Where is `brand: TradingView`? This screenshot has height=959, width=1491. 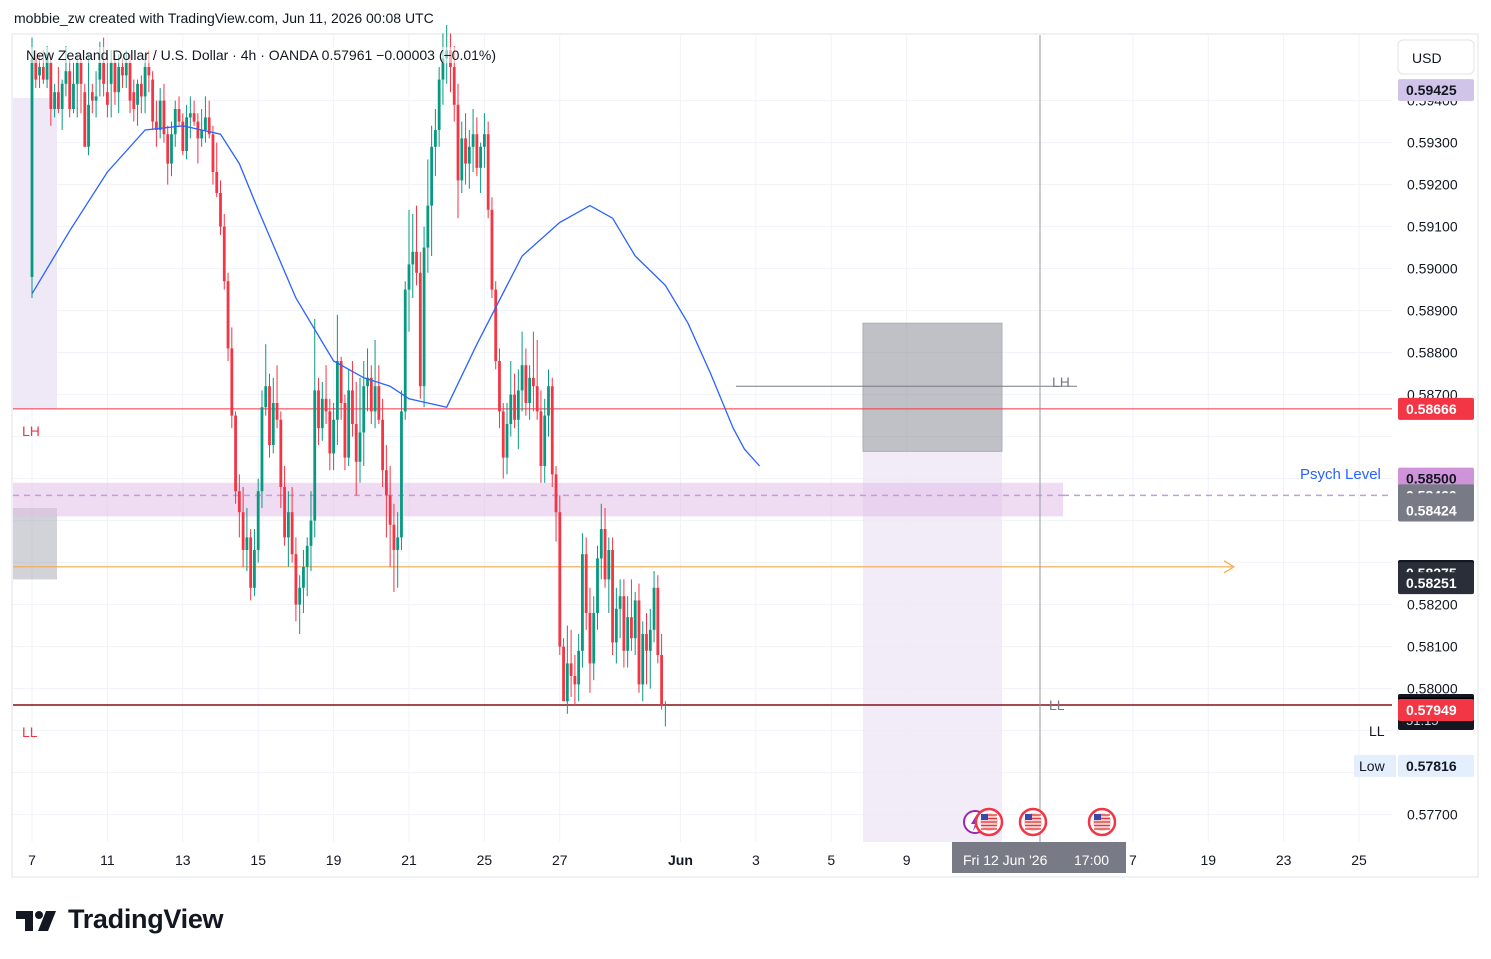
brand: TradingView is located at coordinates (120, 919).